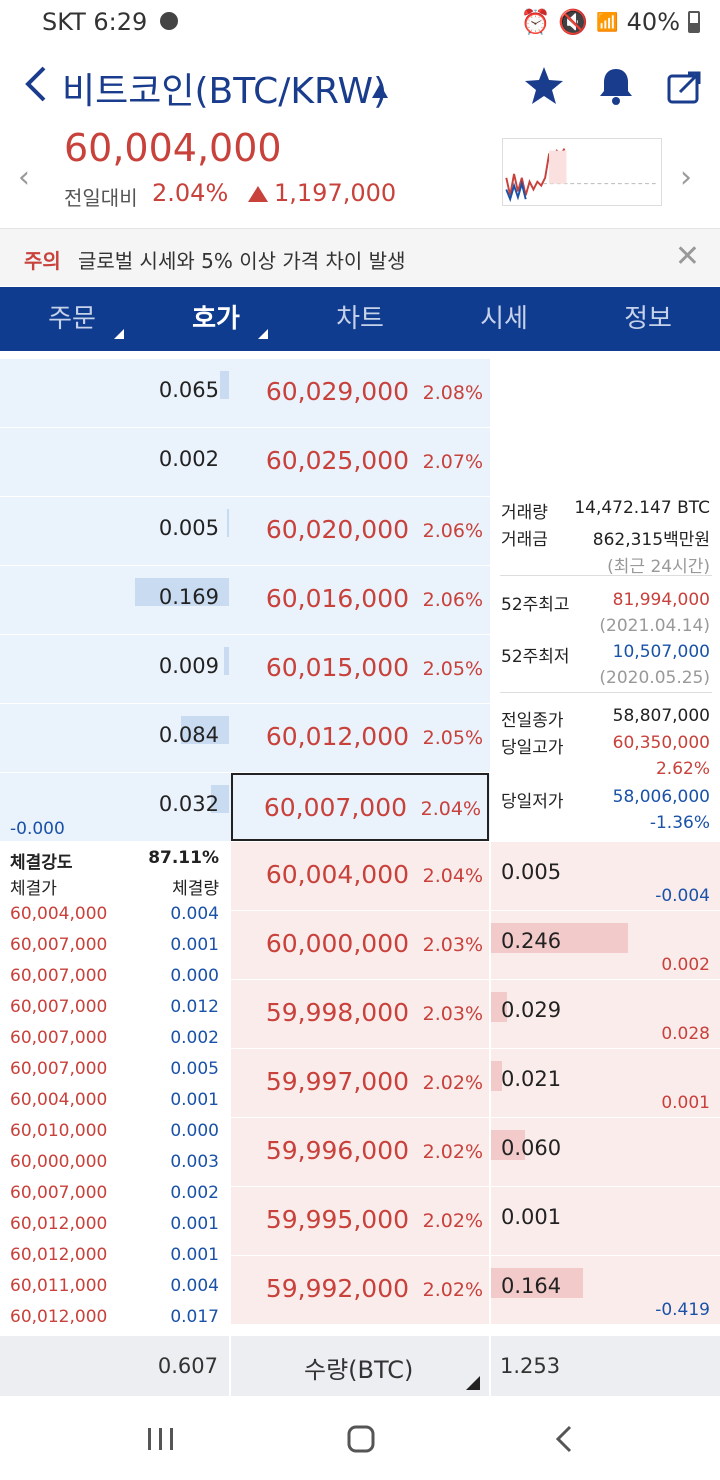 This screenshot has height=1480, width=720. I want to click on unit-selector: 수량(BTC), so click(359, 1370).